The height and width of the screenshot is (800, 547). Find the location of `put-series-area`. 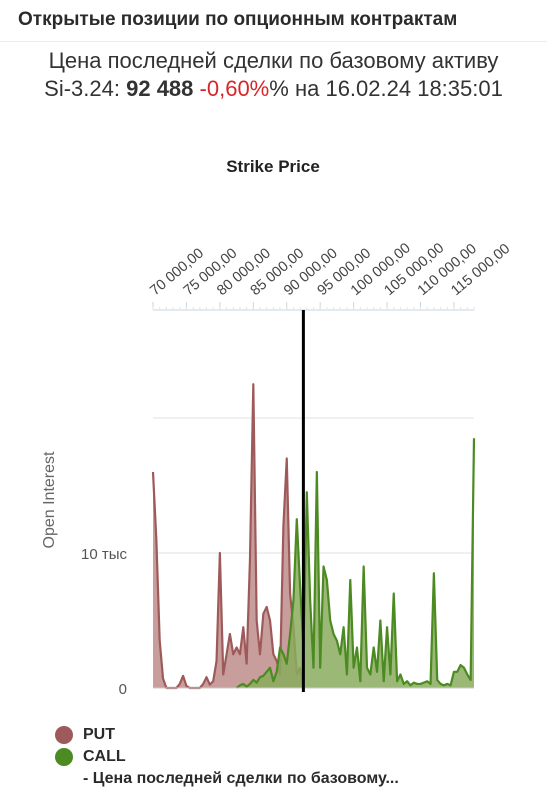

put-series-area is located at coordinates (228, 536).